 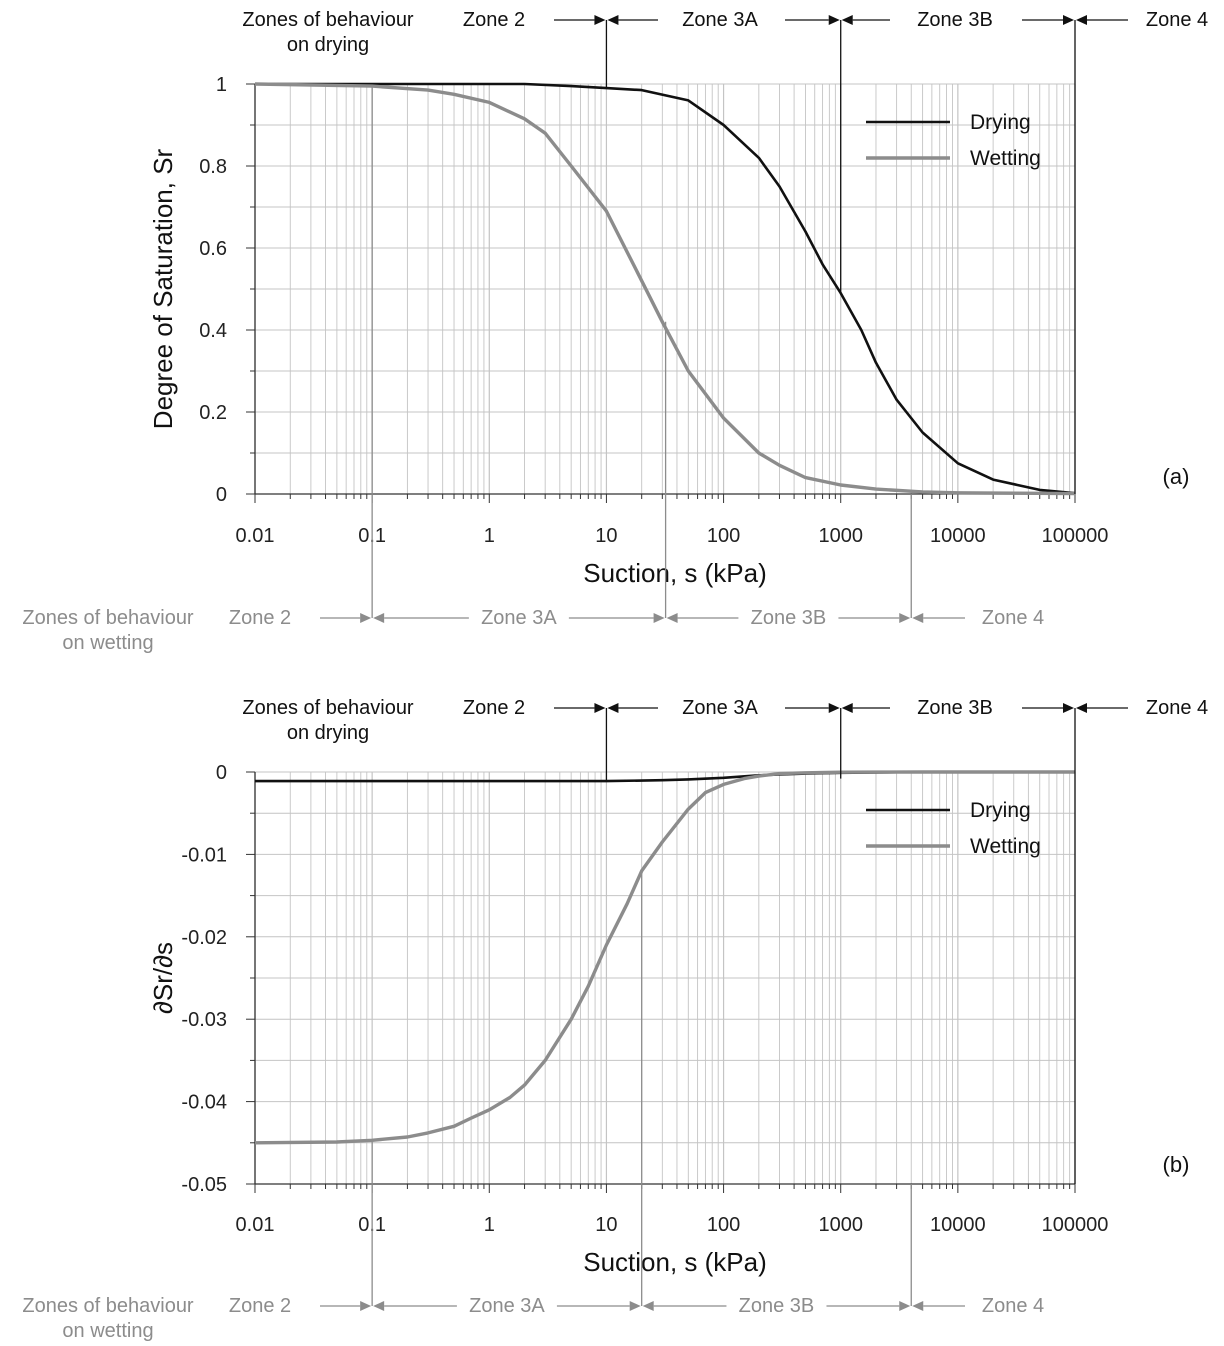 What do you see at coordinates (204, 1103) in the screenshot?
I see `y-tick-label: -0.04` at bounding box center [204, 1103].